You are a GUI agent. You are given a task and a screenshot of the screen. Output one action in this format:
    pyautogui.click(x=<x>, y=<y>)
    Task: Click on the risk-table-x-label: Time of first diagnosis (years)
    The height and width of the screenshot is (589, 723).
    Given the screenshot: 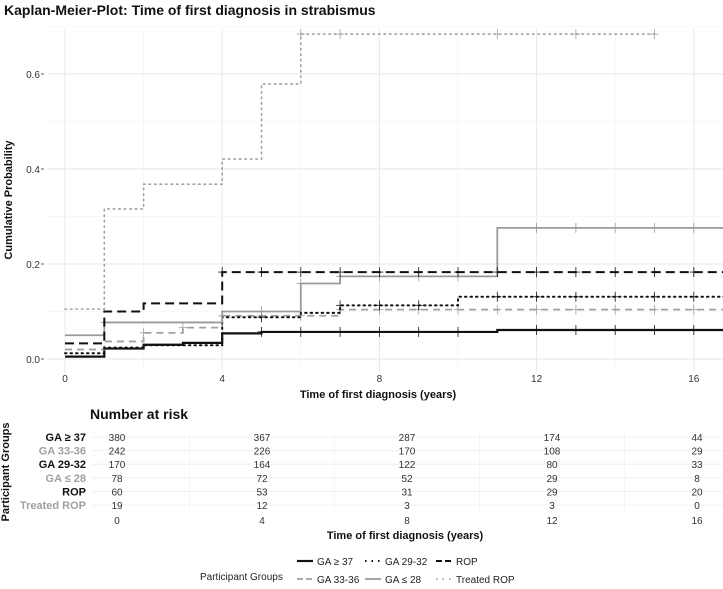 What is the action you would take?
    pyautogui.click(x=405, y=536)
    